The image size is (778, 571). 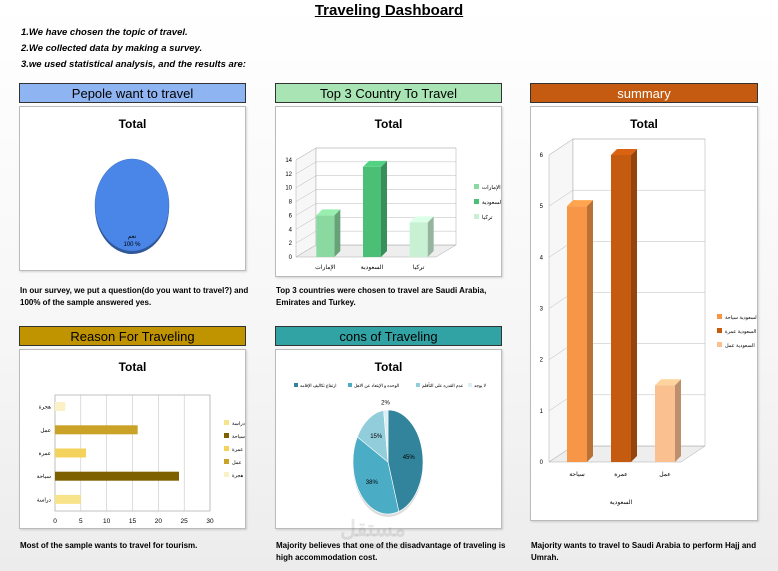 I want to click on people-header: Pepole want to travel, so click(x=132, y=93).